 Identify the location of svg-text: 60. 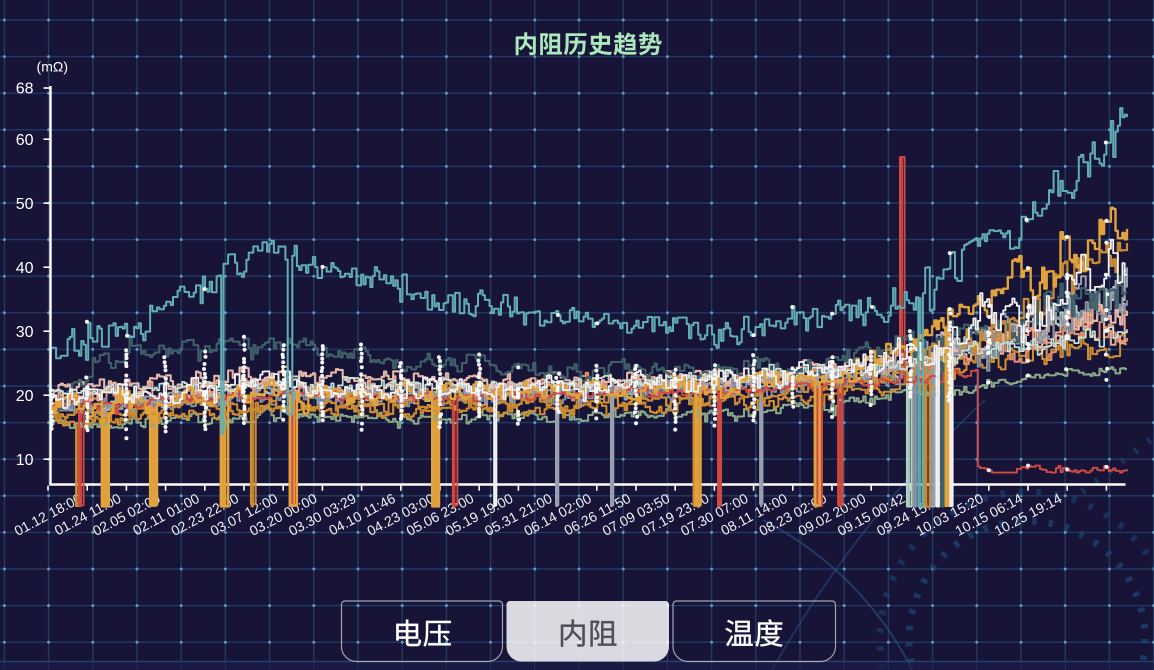
(25, 140).